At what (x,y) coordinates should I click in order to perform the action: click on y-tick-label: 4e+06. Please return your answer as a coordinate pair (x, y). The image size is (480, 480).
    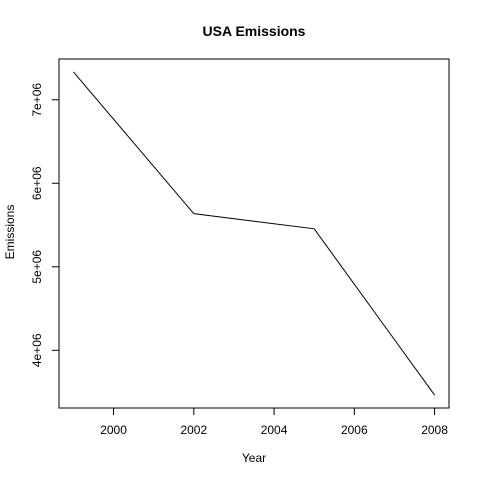
    Looking at the image, I should click on (37, 350).